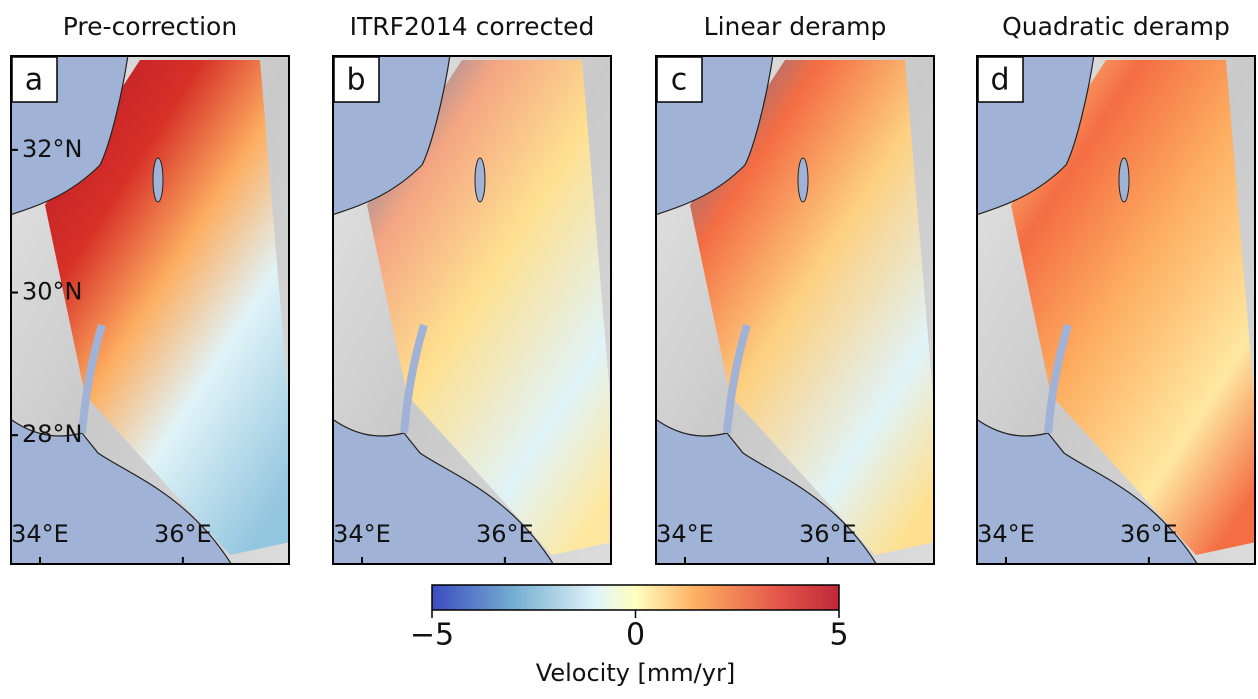 The image size is (1258, 699). Describe the element at coordinates (52, 149) in the screenshot. I see `lat-label: 32°N` at that location.